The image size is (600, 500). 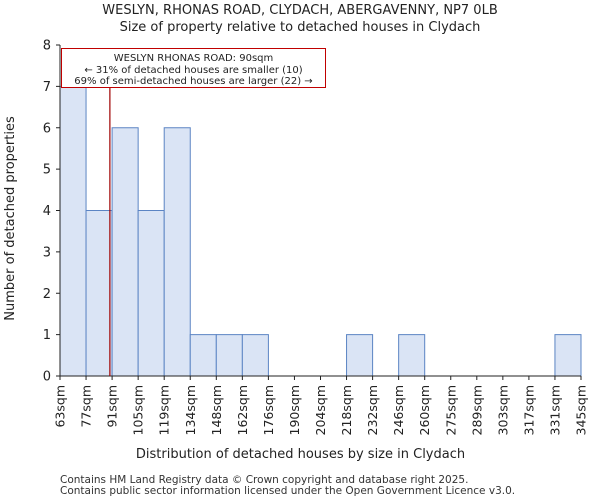 I want to click on bar-218sqm, so click(x=360, y=355).